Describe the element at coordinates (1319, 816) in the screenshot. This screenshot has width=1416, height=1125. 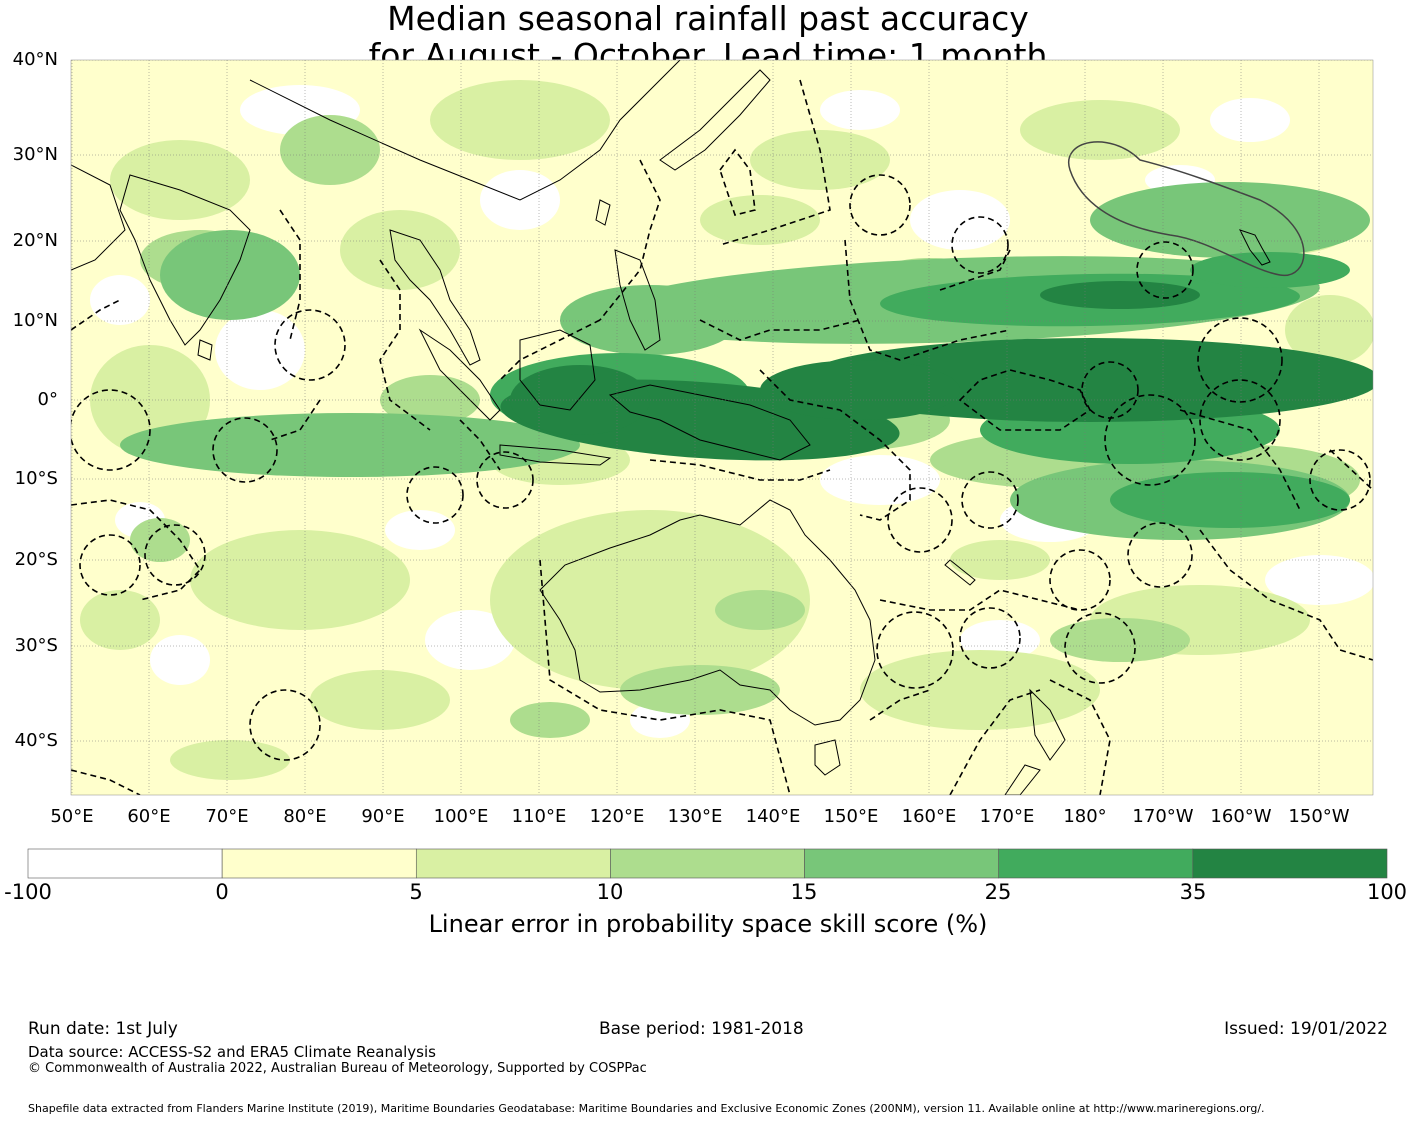
I see `lon-label: 150°W` at that location.